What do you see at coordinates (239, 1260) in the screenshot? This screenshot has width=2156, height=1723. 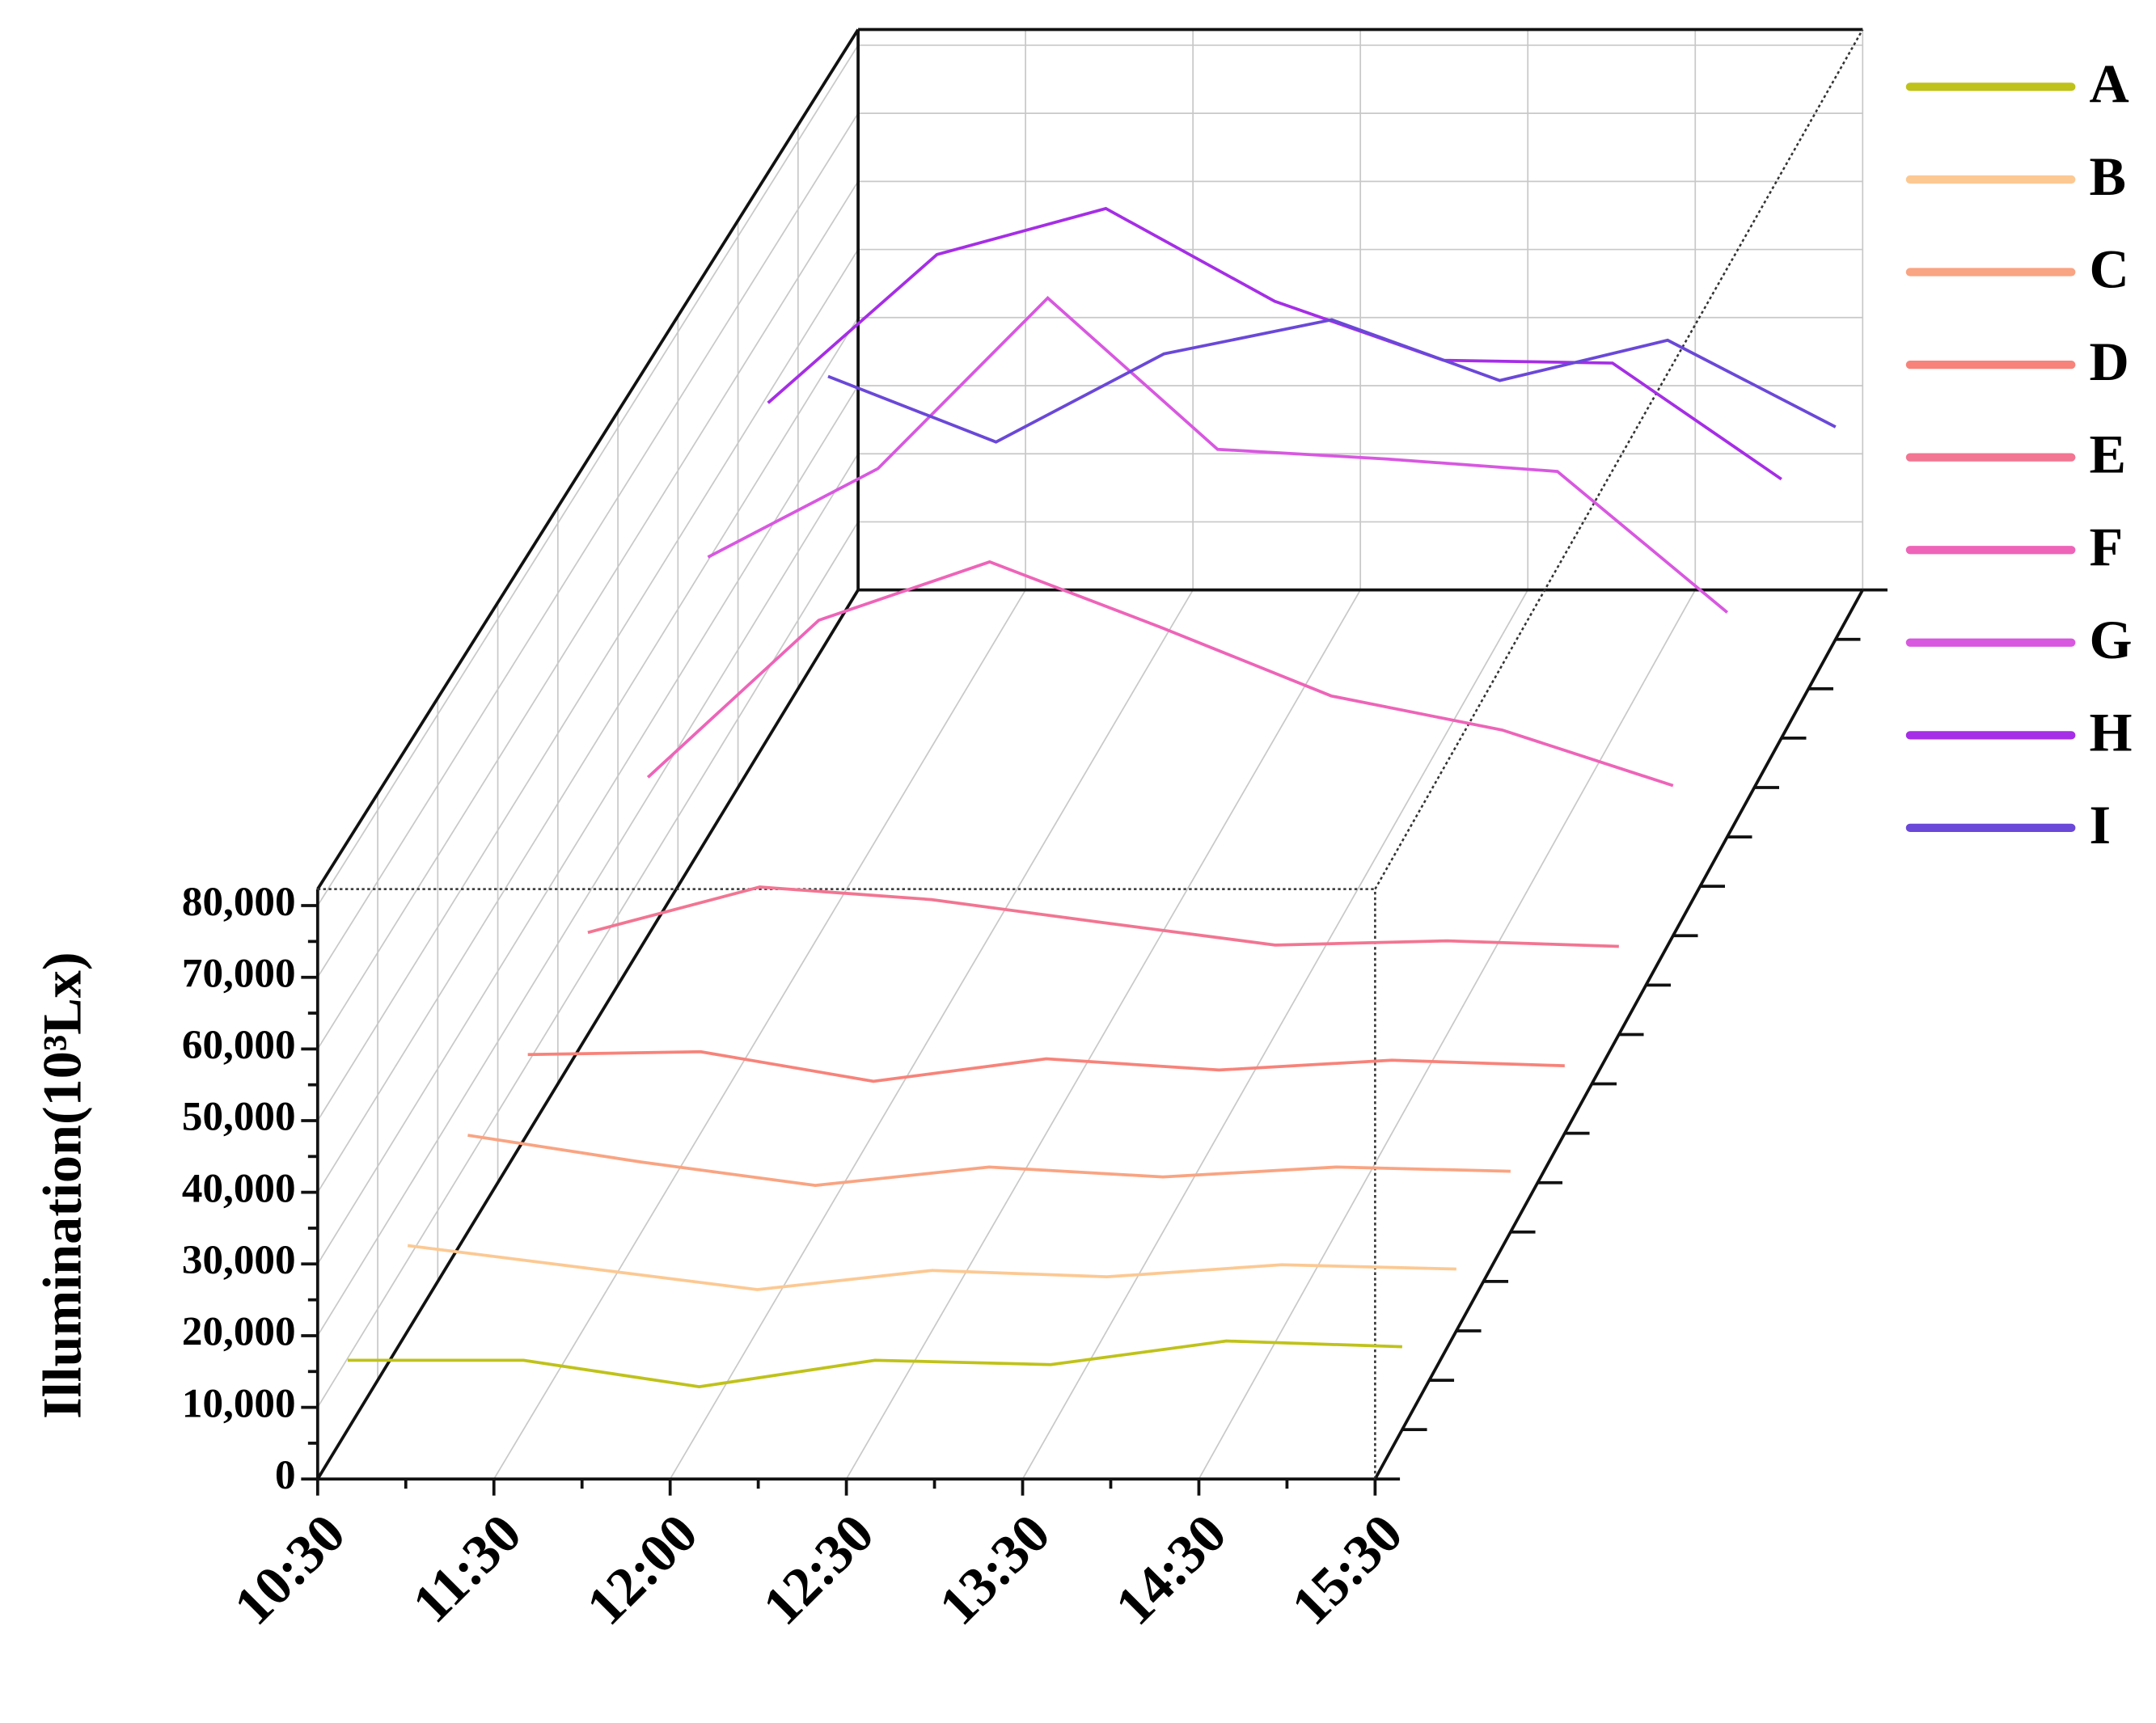 I see `y-tick-label: 30,000` at bounding box center [239, 1260].